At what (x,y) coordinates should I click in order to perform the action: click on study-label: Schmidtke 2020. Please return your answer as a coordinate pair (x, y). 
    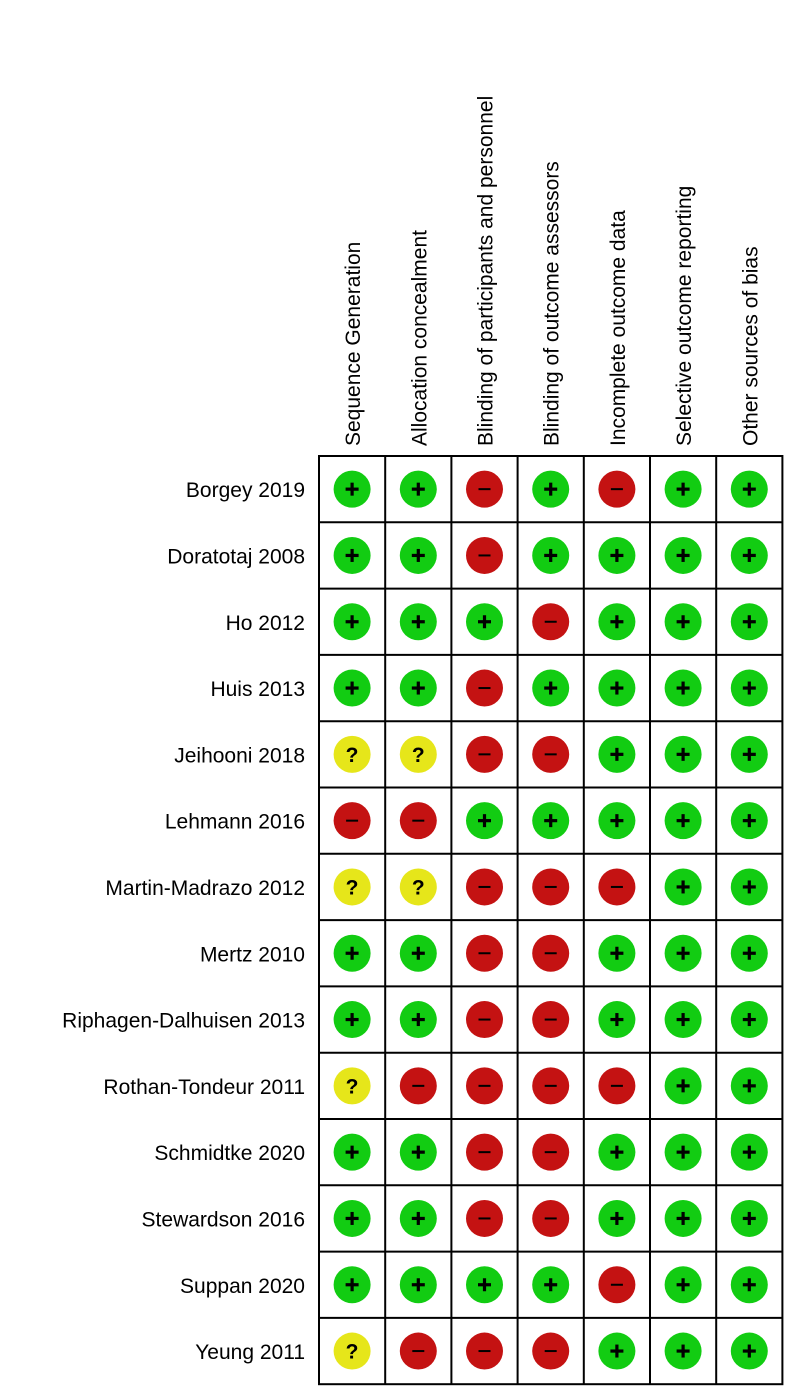
    Looking at the image, I should click on (229, 1153).